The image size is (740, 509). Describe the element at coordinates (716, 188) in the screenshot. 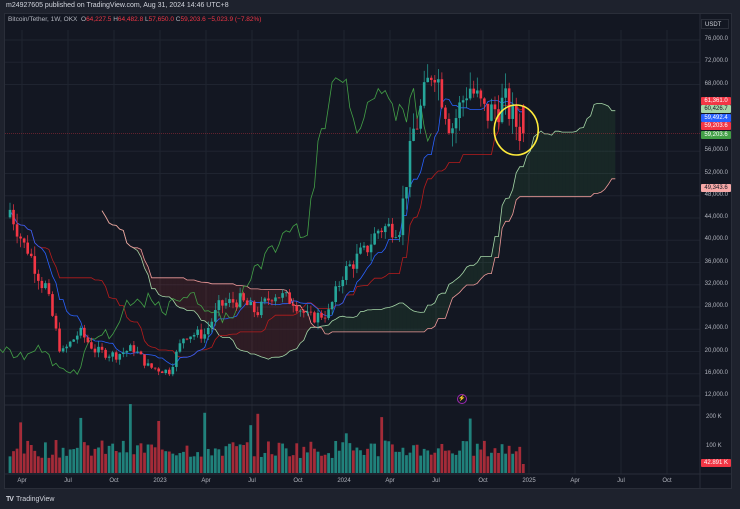

I see `price-tag: 49,343.6` at that location.